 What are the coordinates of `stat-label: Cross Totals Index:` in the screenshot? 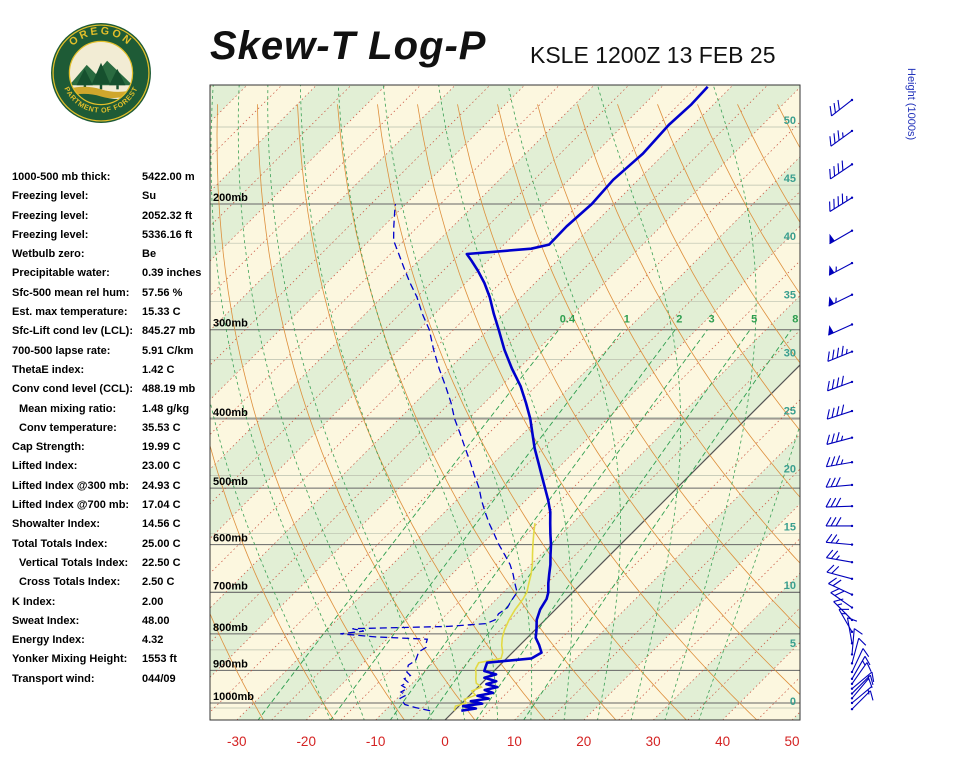 It's located at (70, 582).